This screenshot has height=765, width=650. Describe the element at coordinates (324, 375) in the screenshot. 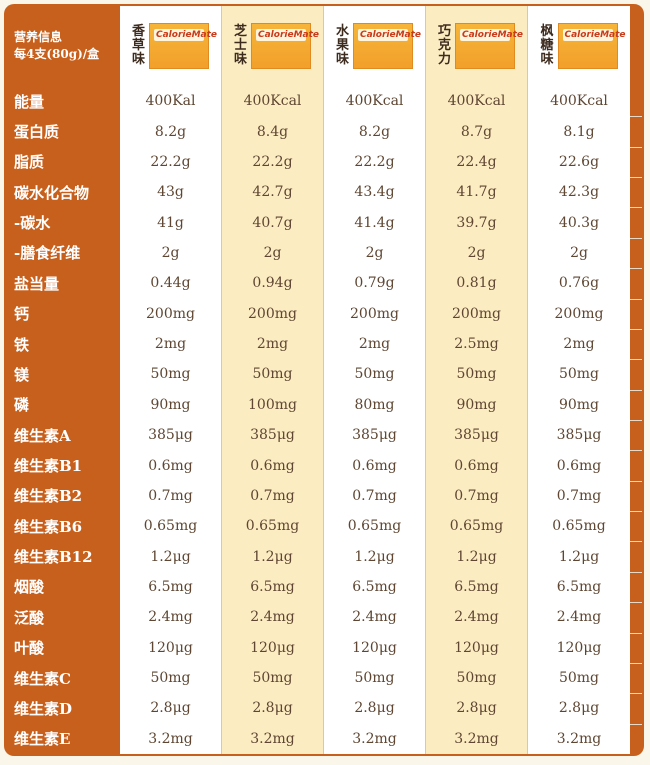

I see `table-row: 镁 50mg 50mg 50mg 50mg 50mg` at that location.